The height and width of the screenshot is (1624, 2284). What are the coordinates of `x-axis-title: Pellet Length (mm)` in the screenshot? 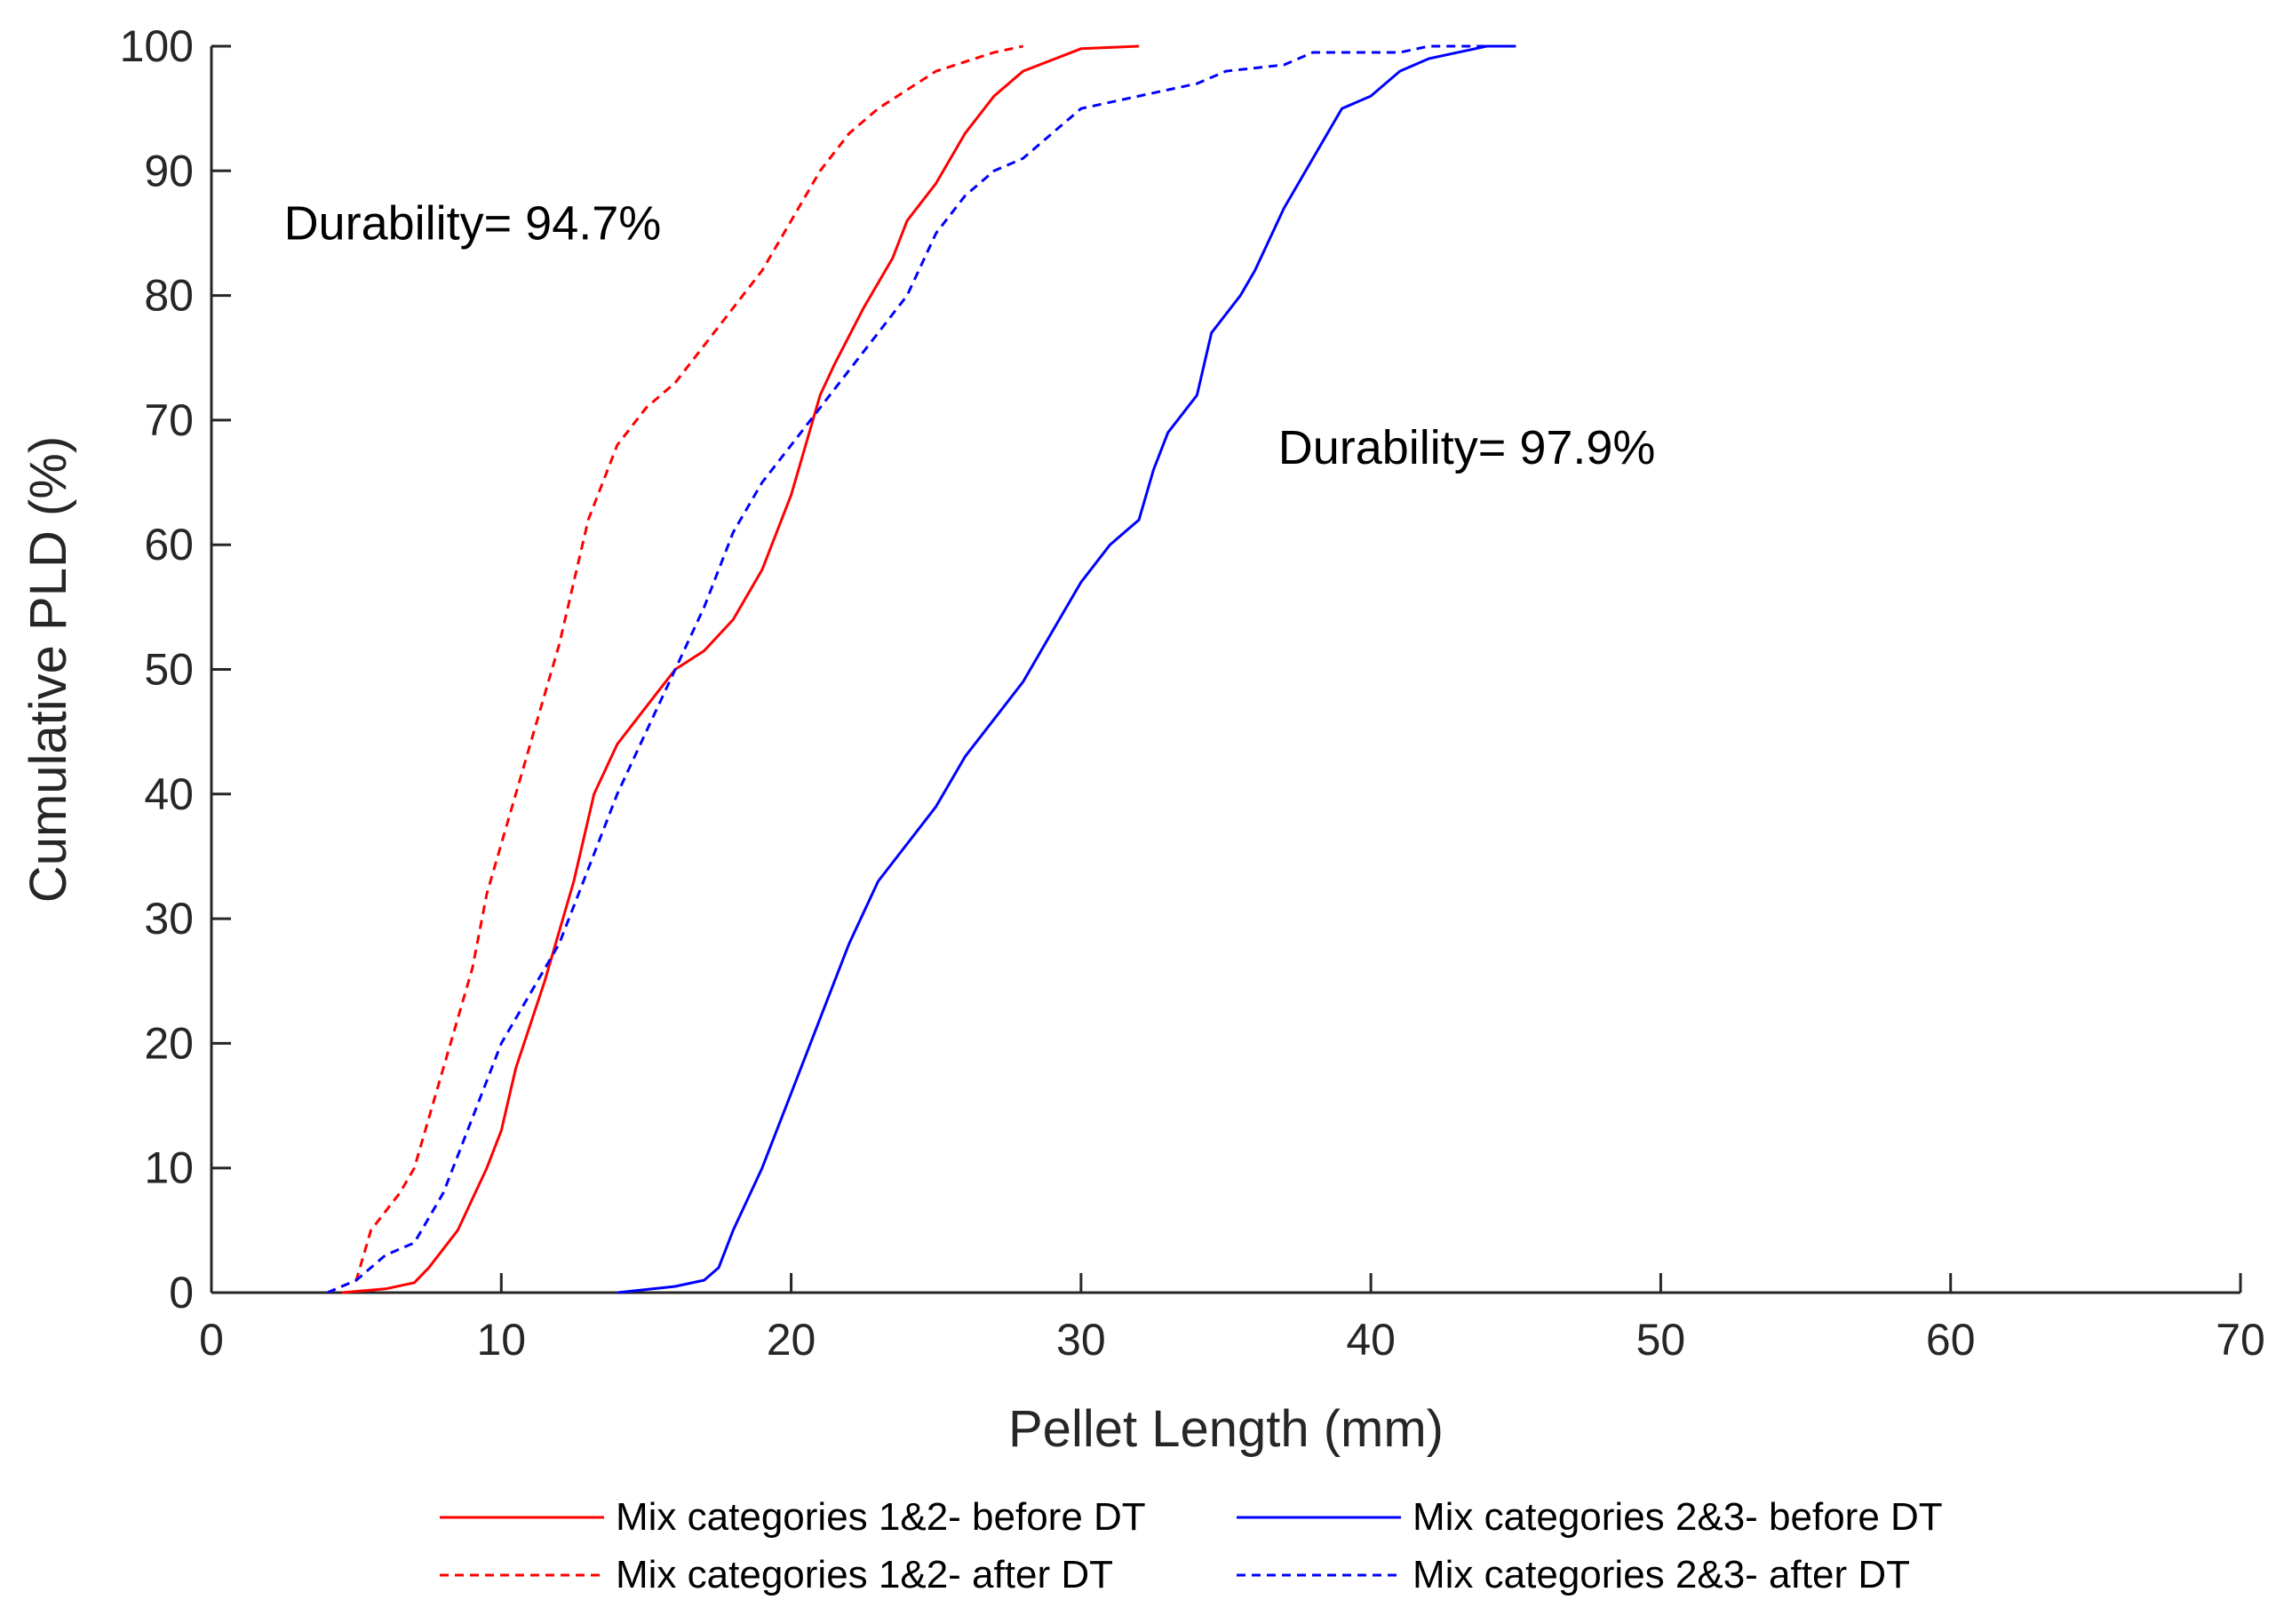 It's located at (1226, 1429).